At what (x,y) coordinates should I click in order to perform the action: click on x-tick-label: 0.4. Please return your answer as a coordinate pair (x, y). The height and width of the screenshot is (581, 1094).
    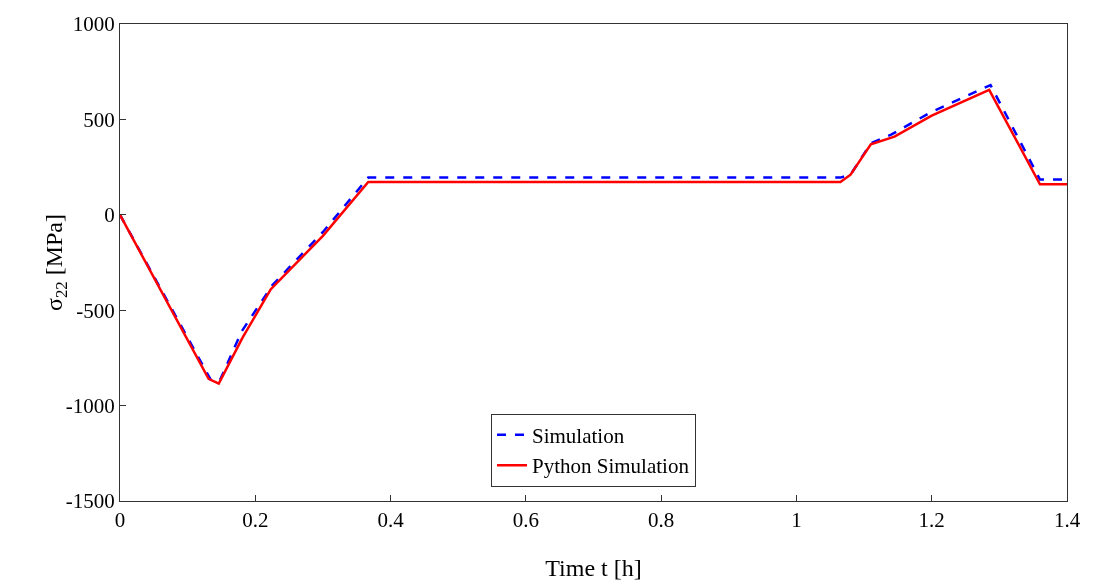
    Looking at the image, I should click on (391, 520).